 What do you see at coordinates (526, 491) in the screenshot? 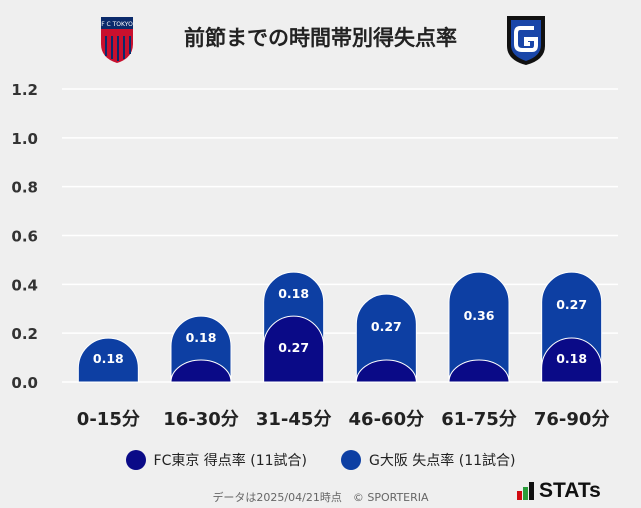
I see `stats-icon` at bounding box center [526, 491].